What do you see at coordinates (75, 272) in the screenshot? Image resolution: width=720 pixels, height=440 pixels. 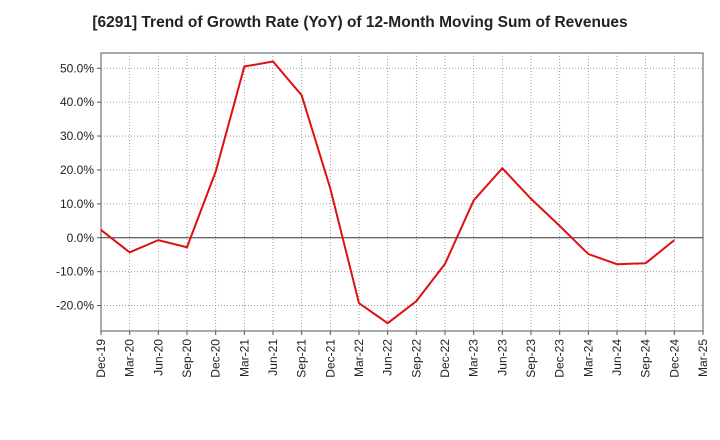 I see `y-tick-label: -10.0%` at bounding box center [75, 272].